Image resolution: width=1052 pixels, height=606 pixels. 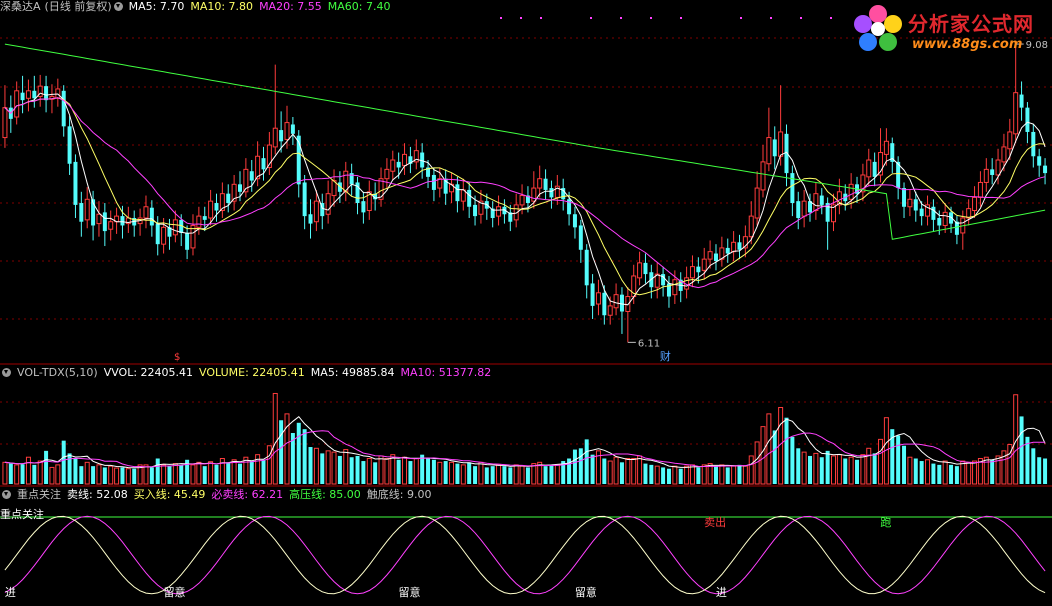 I want to click on low-label: 6.11, so click(x=649, y=343).